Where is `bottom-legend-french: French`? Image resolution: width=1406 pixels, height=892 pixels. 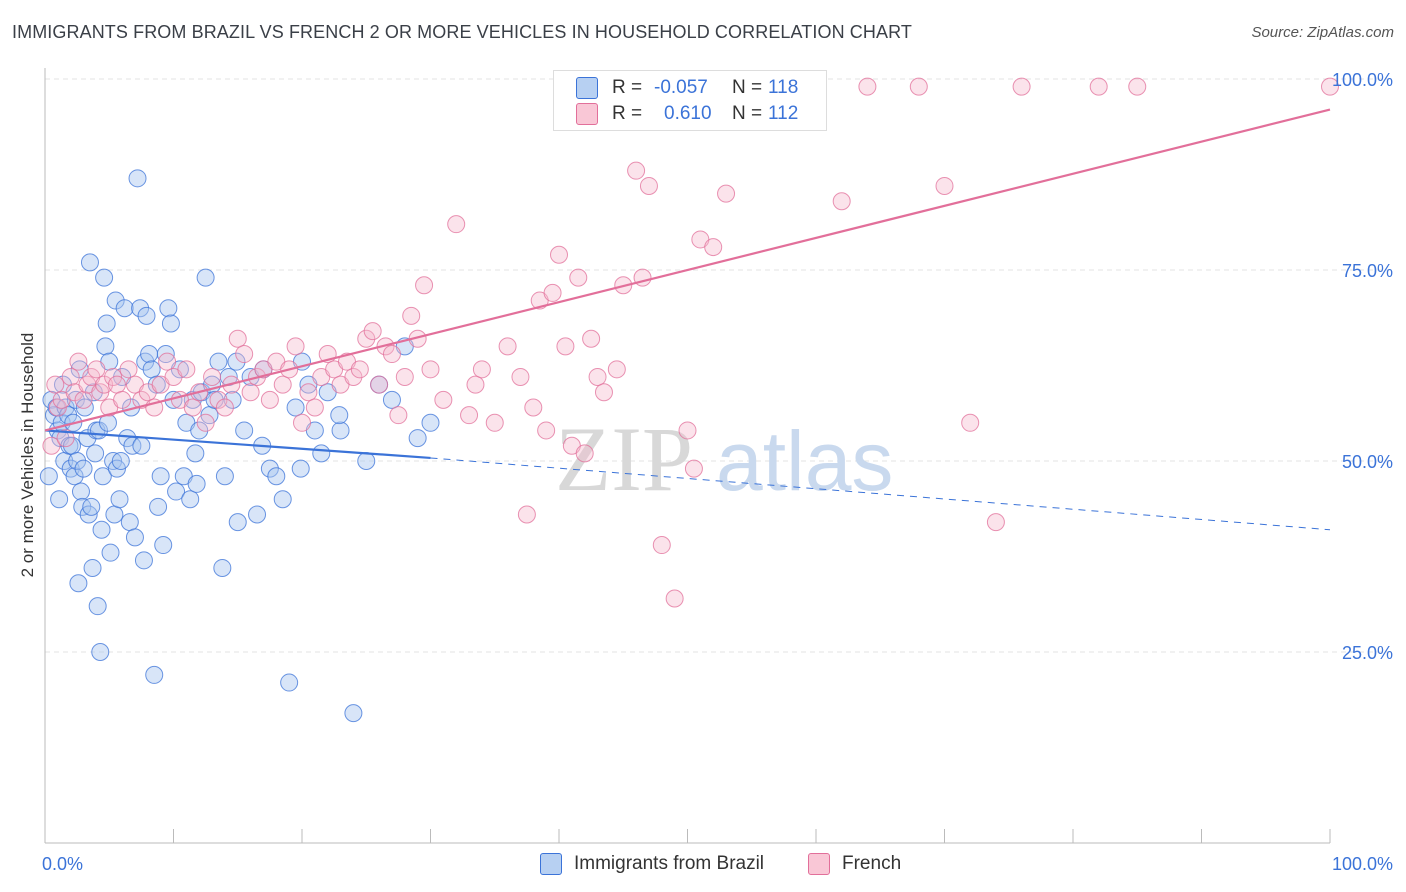 bottom-legend-french: French is located at coordinates (854, 864).